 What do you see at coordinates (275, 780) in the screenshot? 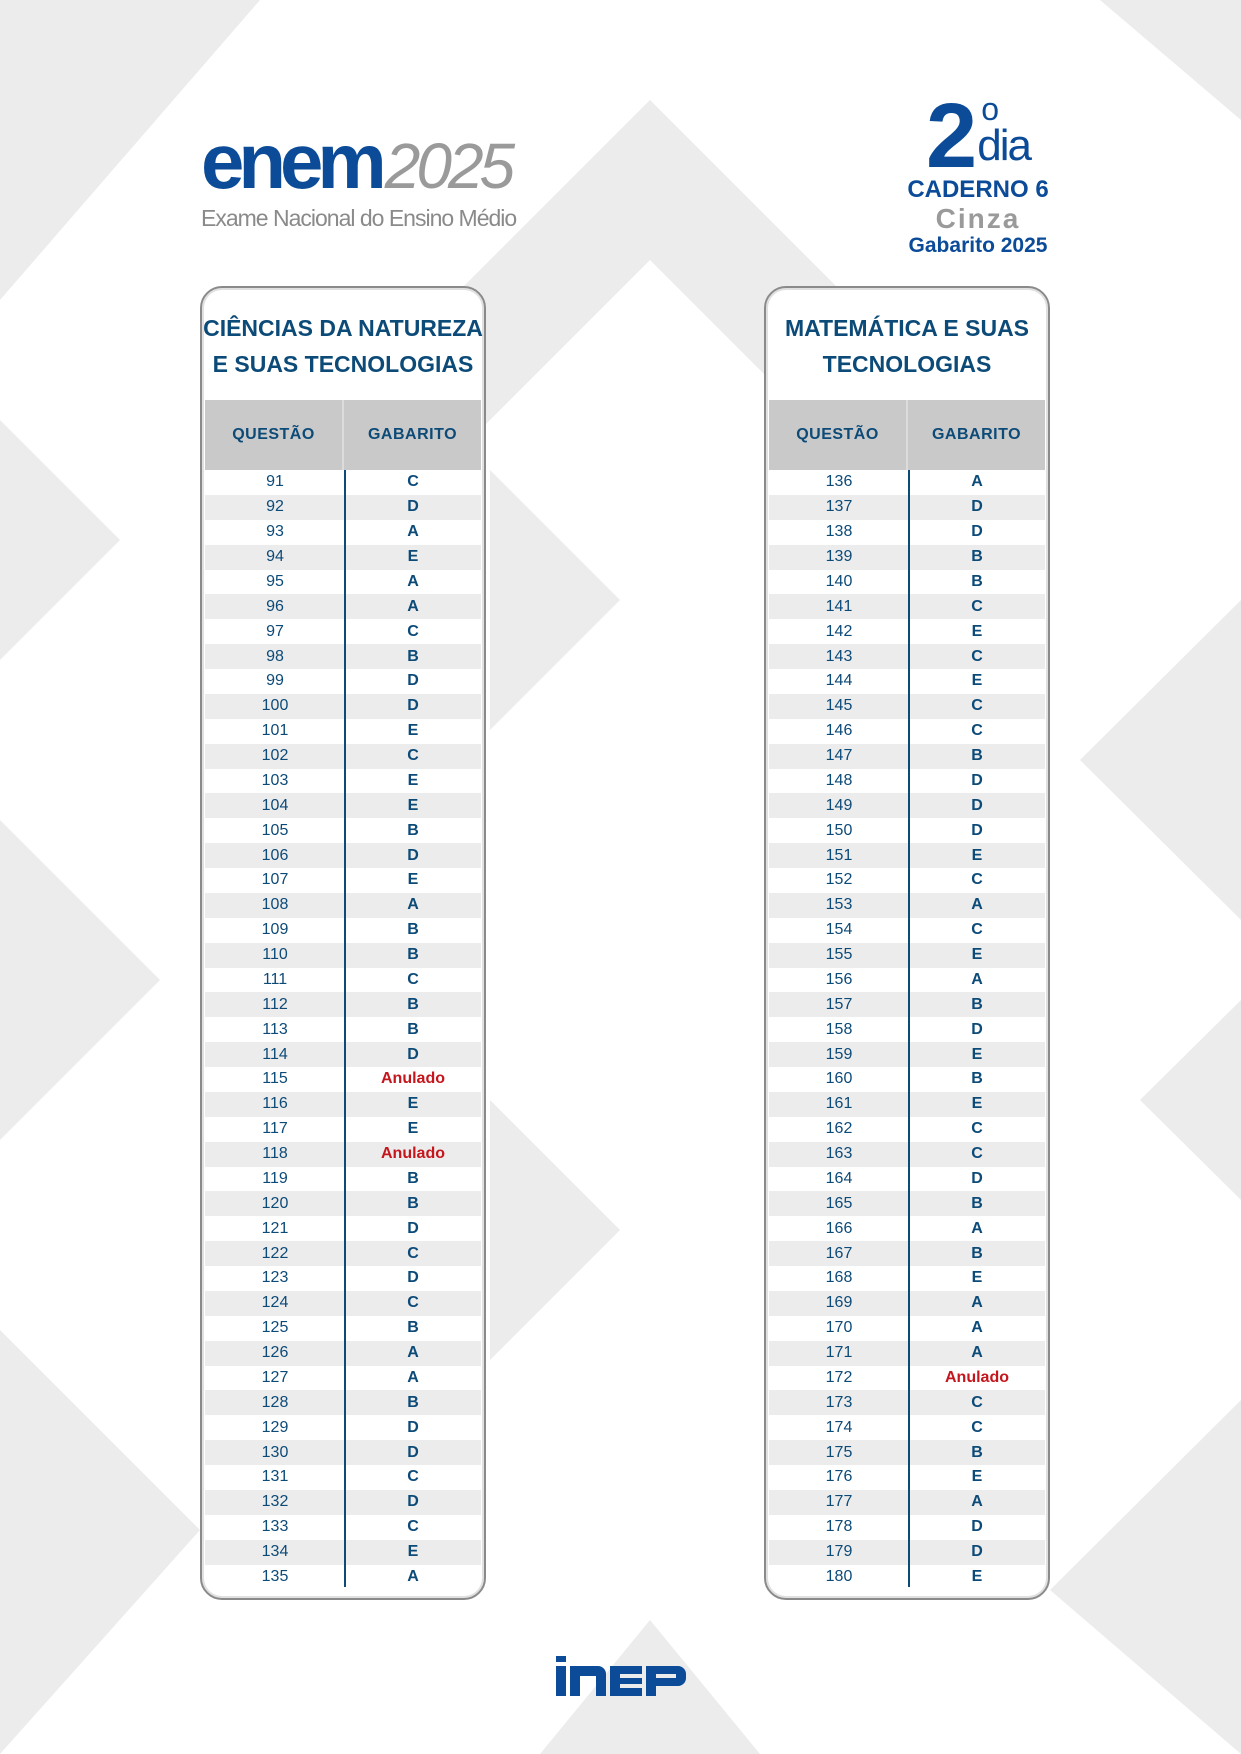
I see `question-number: 103` at bounding box center [275, 780].